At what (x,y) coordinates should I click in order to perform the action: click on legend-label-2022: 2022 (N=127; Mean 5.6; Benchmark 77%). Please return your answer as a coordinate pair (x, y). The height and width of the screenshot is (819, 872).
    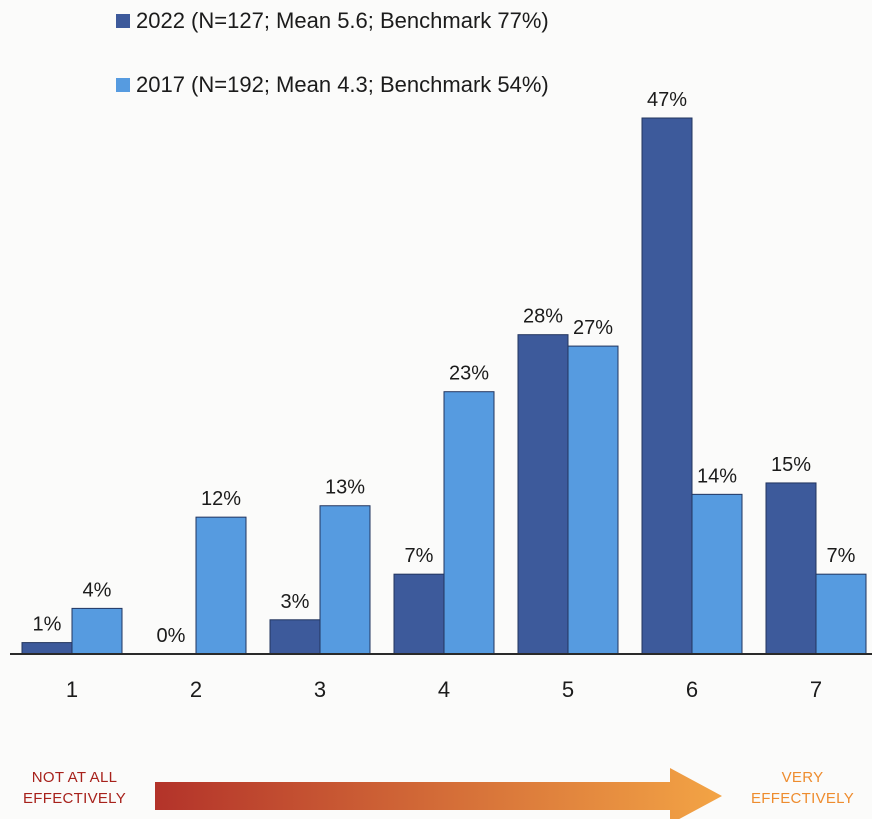
    Looking at the image, I should click on (342, 20).